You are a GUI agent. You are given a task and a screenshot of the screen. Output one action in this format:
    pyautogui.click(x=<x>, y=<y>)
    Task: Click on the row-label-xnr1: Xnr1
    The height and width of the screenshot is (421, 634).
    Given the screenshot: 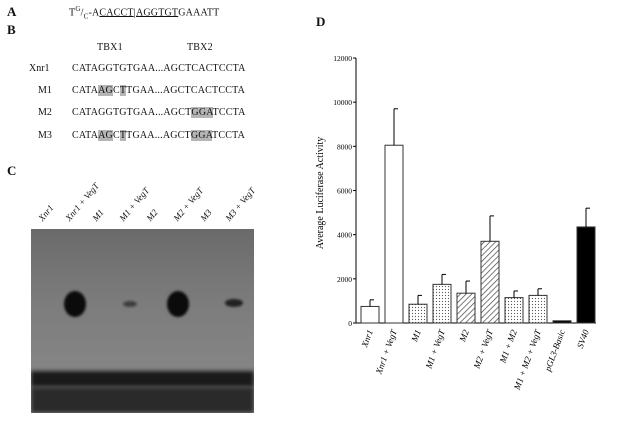 What is the action you would take?
    pyautogui.click(x=39, y=68)
    